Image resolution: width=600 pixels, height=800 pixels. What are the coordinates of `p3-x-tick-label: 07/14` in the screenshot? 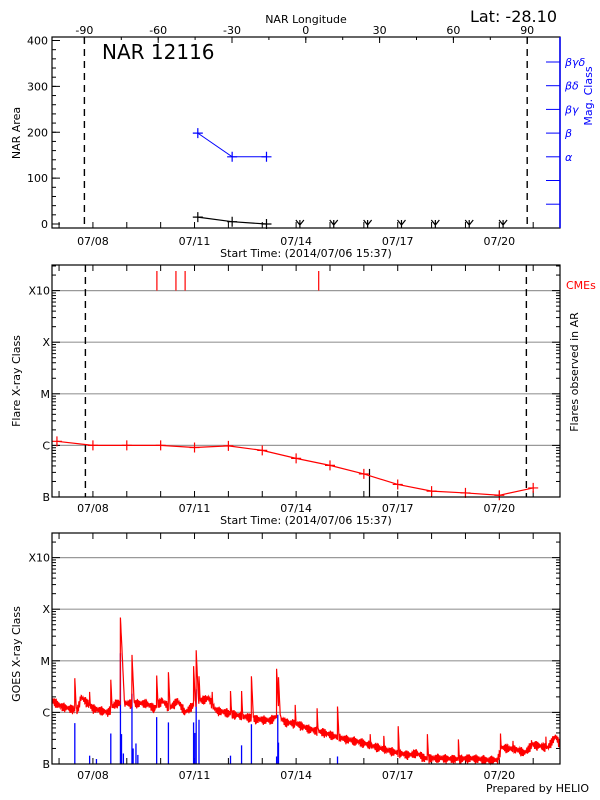 It's located at (296, 775).